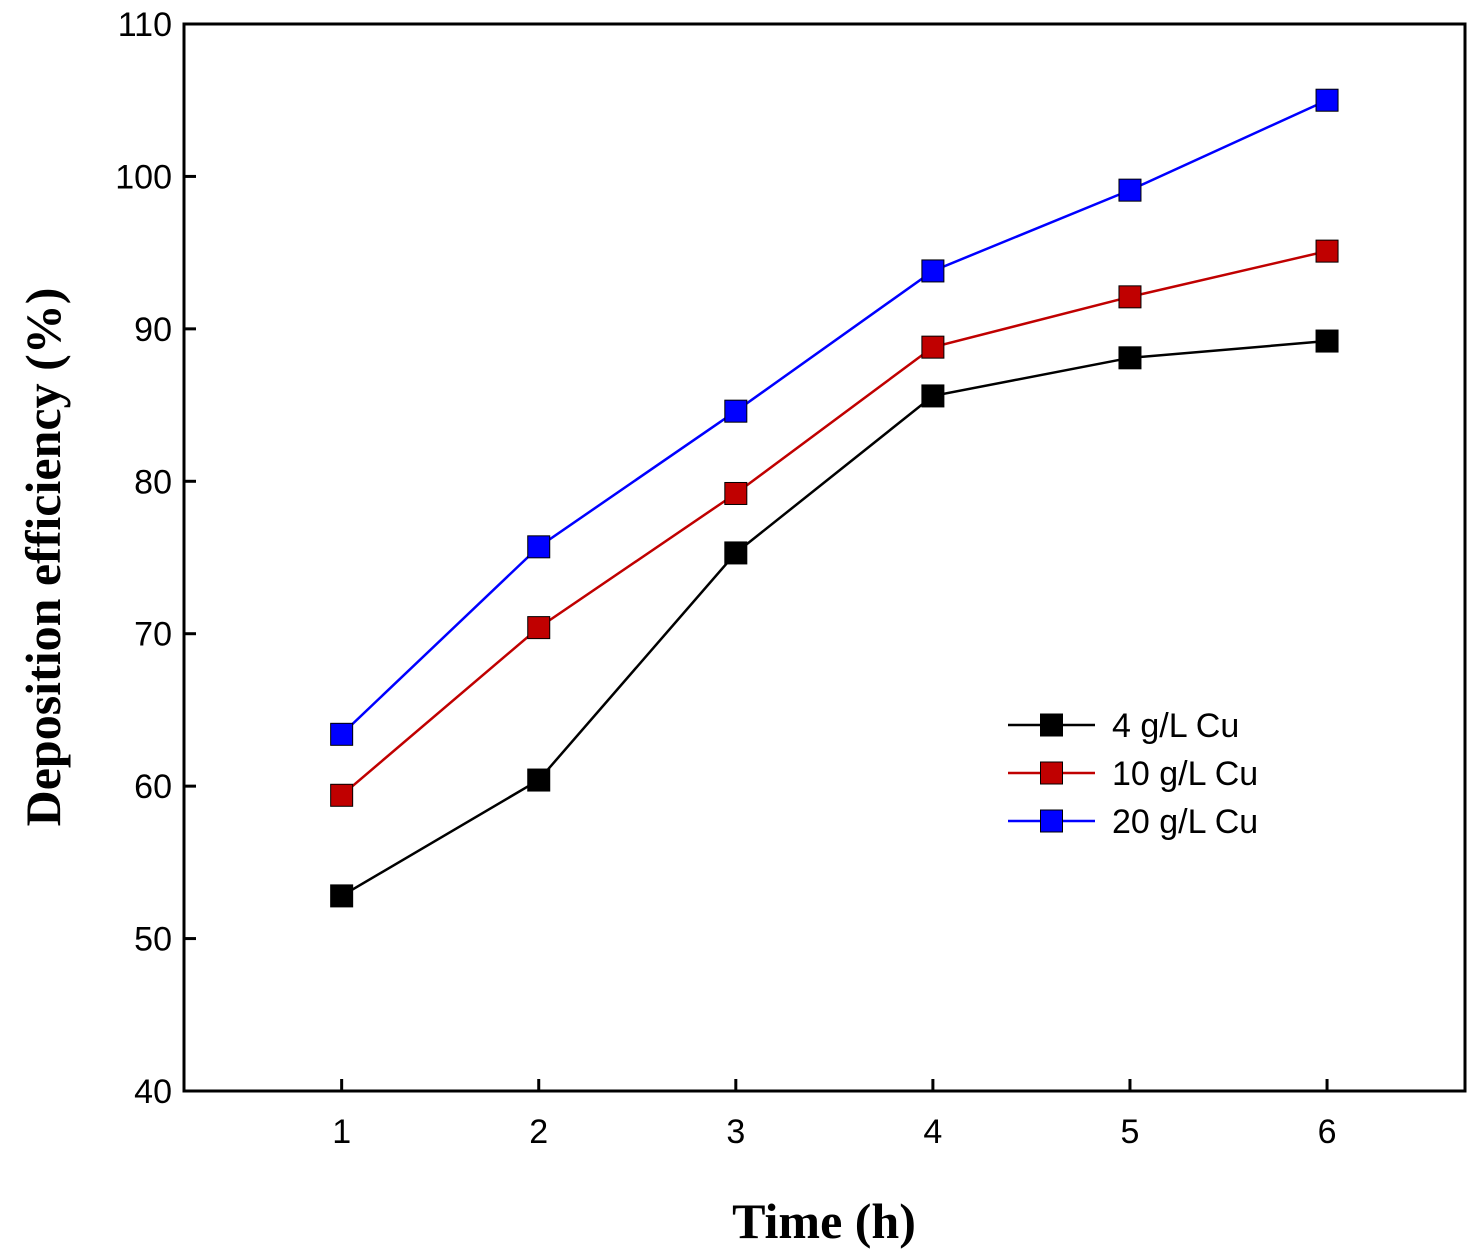 The width and height of the screenshot is (1478, 1259). I want to click on x-tick-label: 5, so click(1130, 1132).